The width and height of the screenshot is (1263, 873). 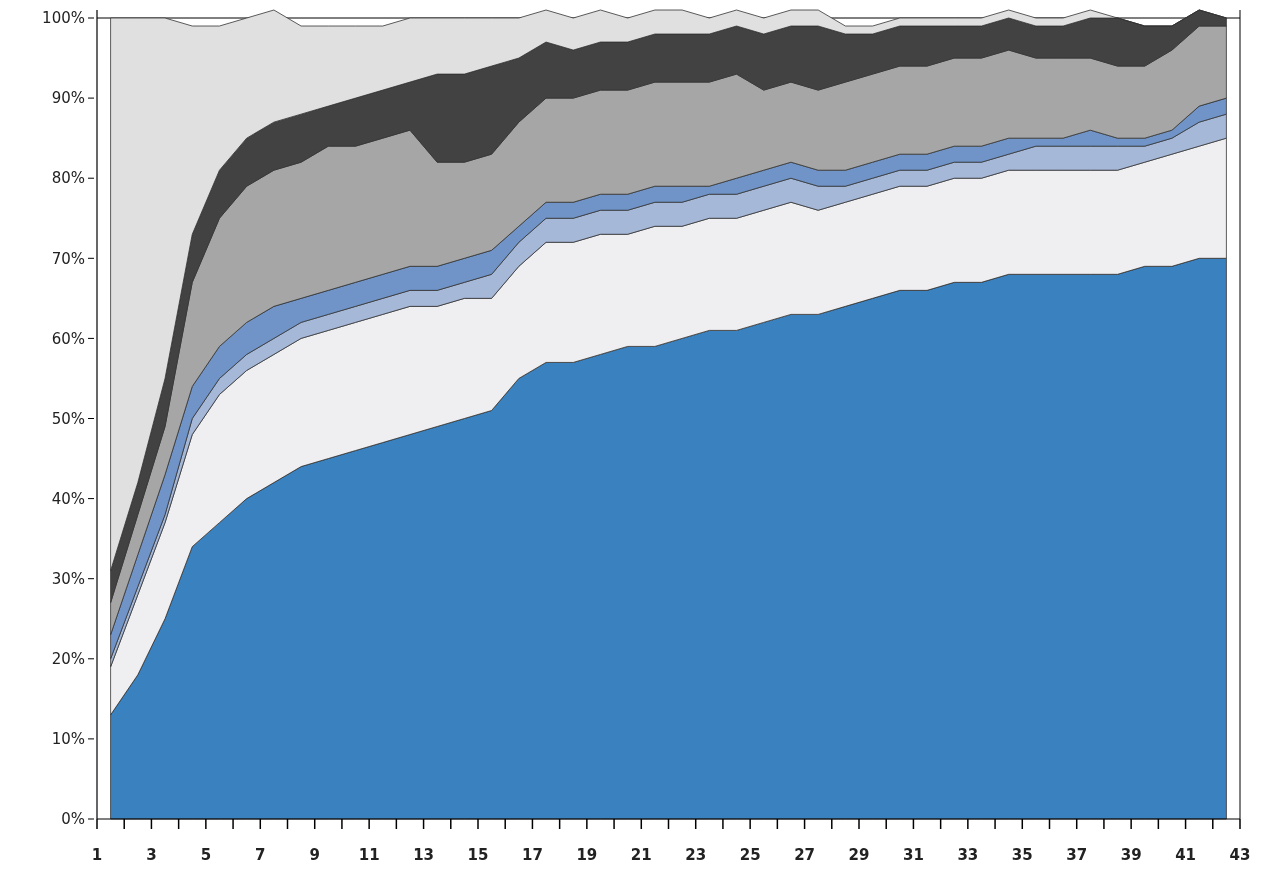 What do you see at coordinates (913, 855) in the screenshot?
I see `x-tick-label: 31` at bounding box center [913, 855].